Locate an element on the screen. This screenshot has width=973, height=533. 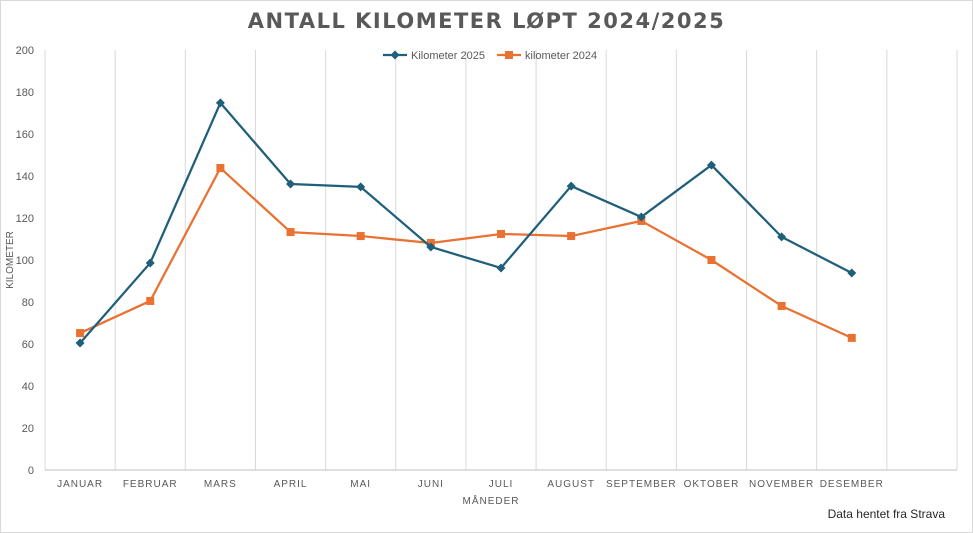
x-tick-label: AUGUST is located at coordinates (571, 484).